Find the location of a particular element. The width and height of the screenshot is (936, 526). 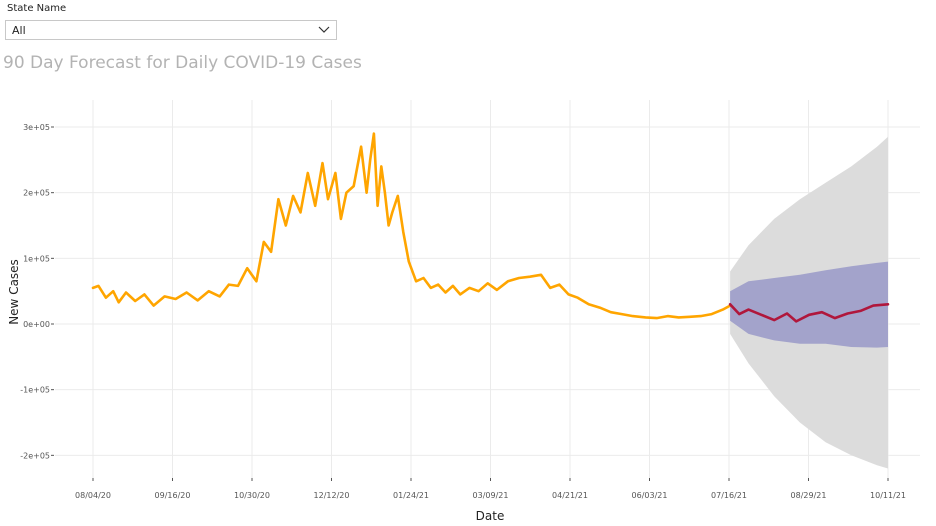

forecast-bands is located at coordinates (809, 302).